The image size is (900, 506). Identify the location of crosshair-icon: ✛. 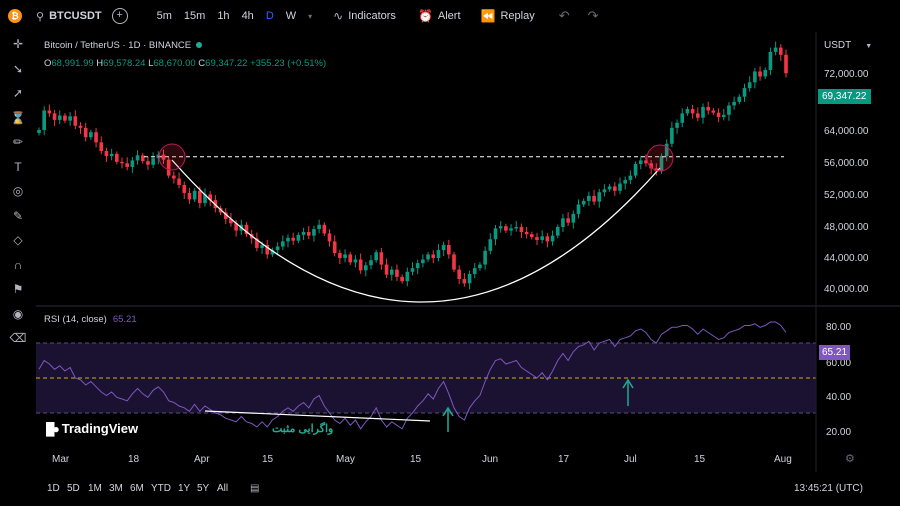
(18, 44).